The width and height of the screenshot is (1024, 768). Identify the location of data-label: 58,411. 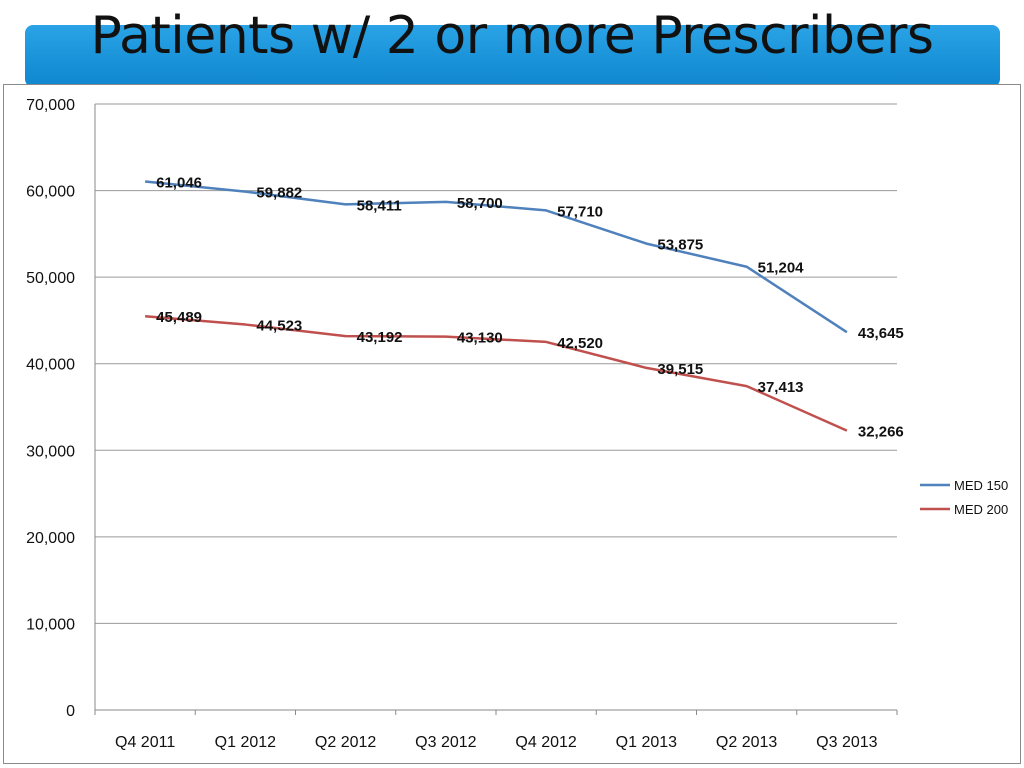
(379, 205).